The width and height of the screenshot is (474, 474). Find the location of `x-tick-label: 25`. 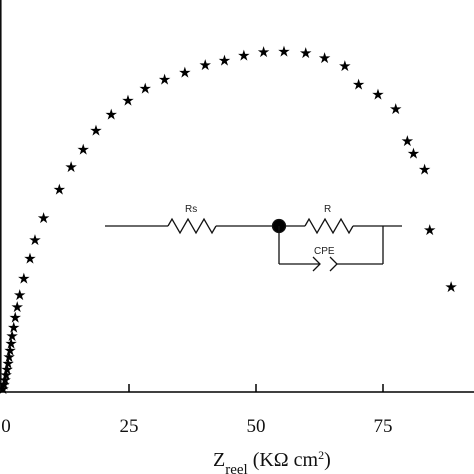

x-tick-label: 25 is located at coordinates (129, 426).